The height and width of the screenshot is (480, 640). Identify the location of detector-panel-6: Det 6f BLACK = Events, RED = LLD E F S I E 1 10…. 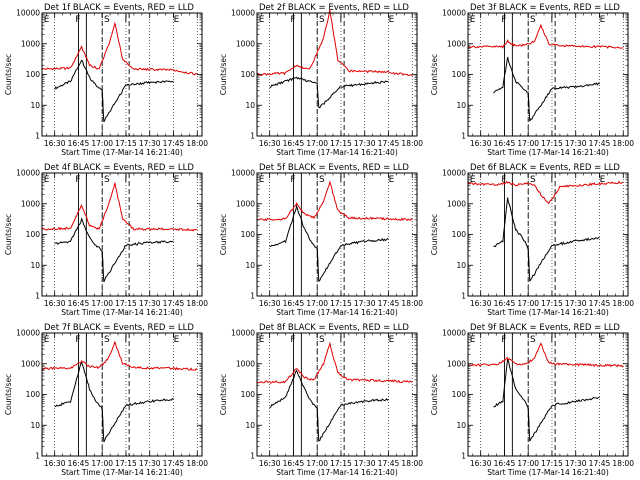
(532, 240).